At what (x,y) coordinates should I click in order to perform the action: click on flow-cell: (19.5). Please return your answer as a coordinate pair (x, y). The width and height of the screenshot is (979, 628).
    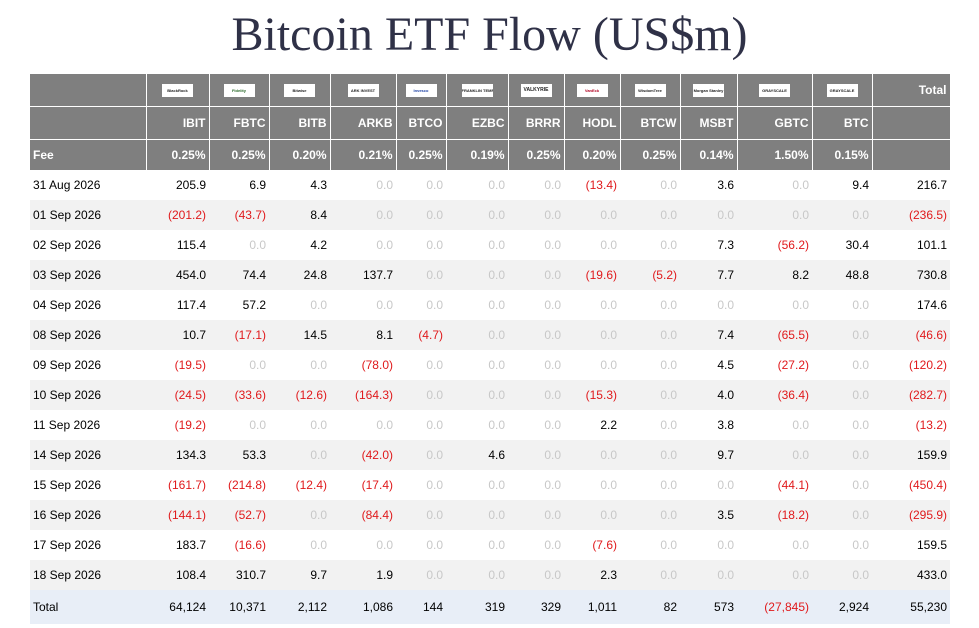
    Looking at the image, I should click on (177, 365).